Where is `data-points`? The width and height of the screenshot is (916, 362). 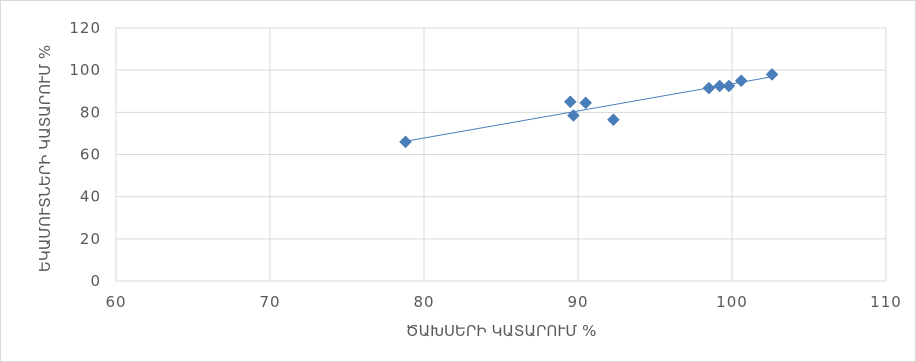
data-points is located at coordinates (589, 108).